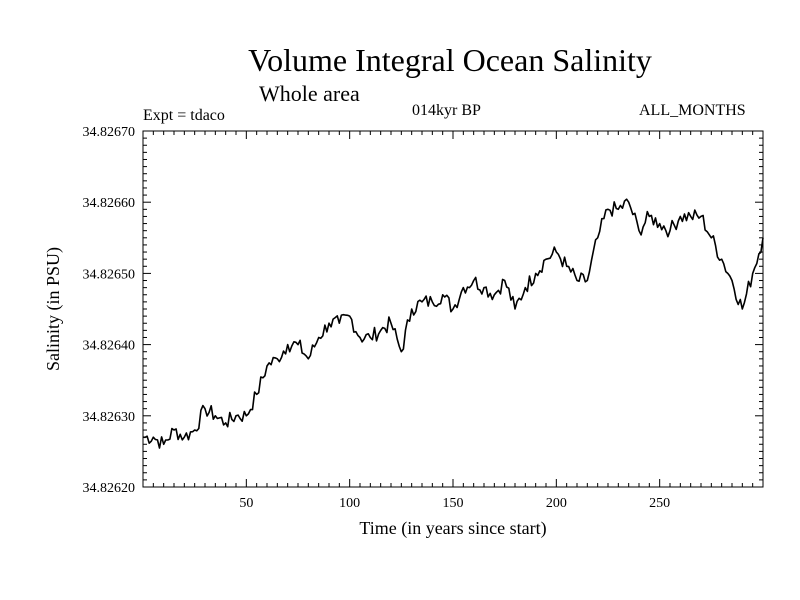  I want to click on chart-subtitle: Whole area, so click(309, 93).